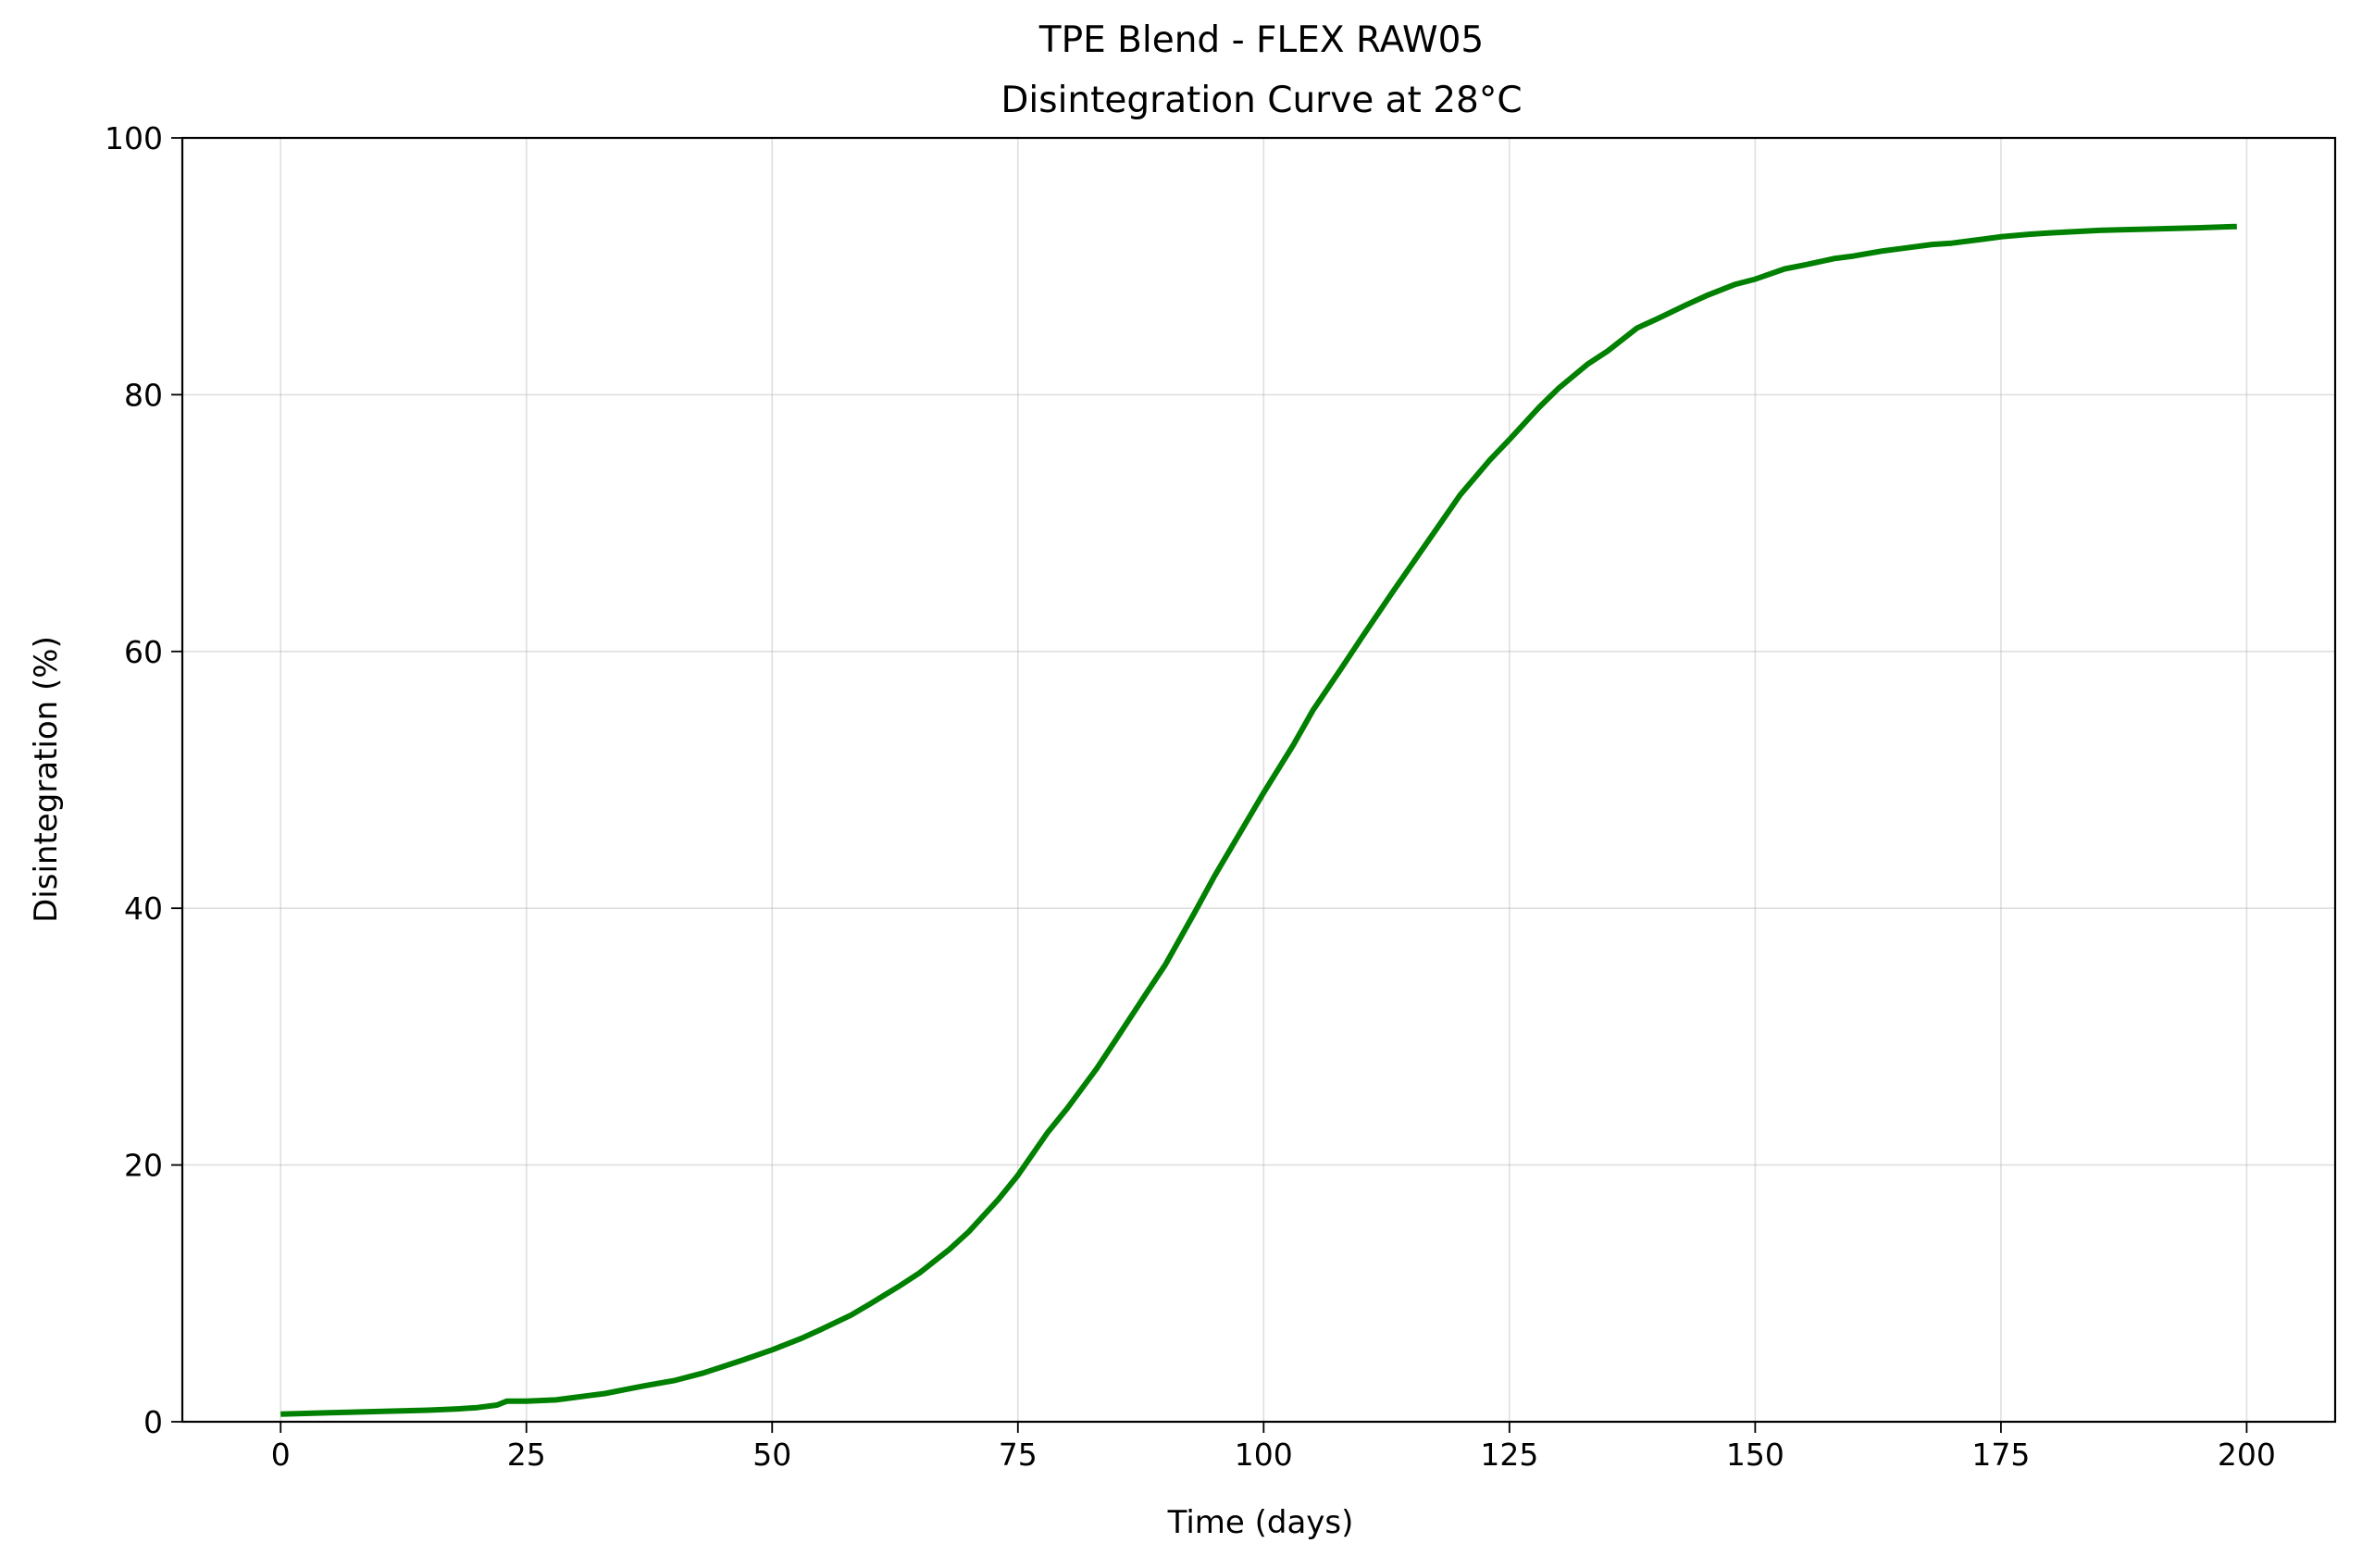 This screenshot has height=1568, width=2362. Describe the element at coordinates (1261, 40) in the screenshot. I see `chart-title-line-1: TPE Blend - FLEX RAW05` at that location.